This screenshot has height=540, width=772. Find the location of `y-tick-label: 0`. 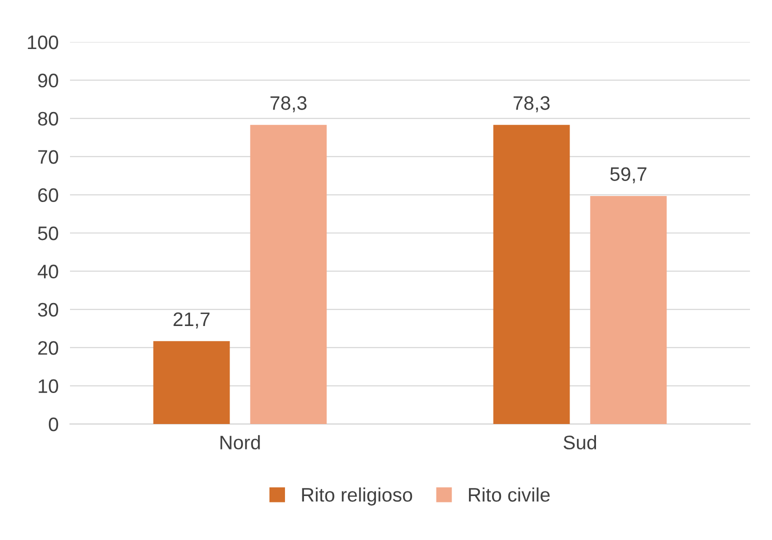

y-tick-label: 0 is located at coordinates (53, 424).